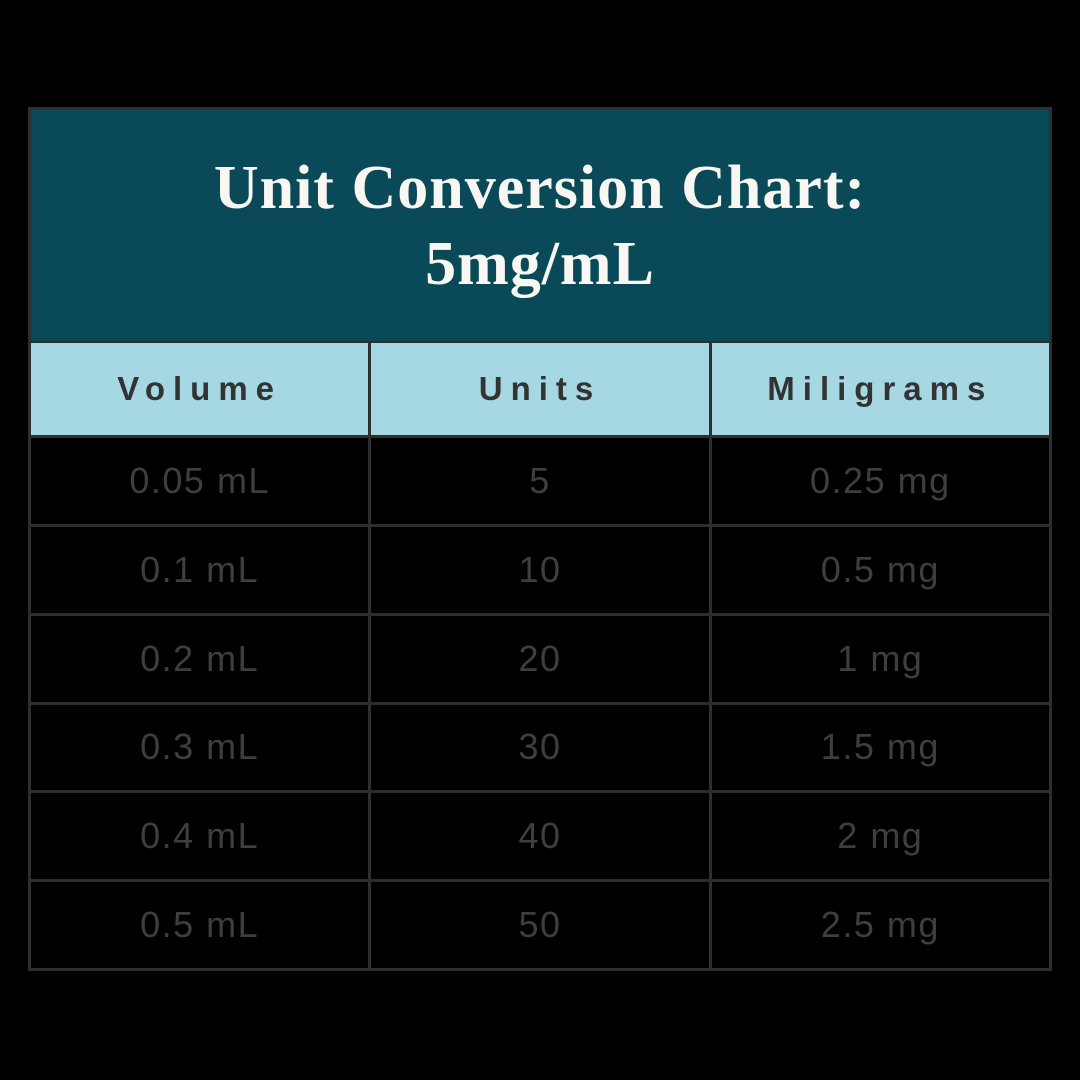 The height and width of the screenshot is (1080, 1080). Describe the element at coordinates (540, 187) in the screenshot. I see `page-title-line-1: Unit Conversion Chart:` at that location.